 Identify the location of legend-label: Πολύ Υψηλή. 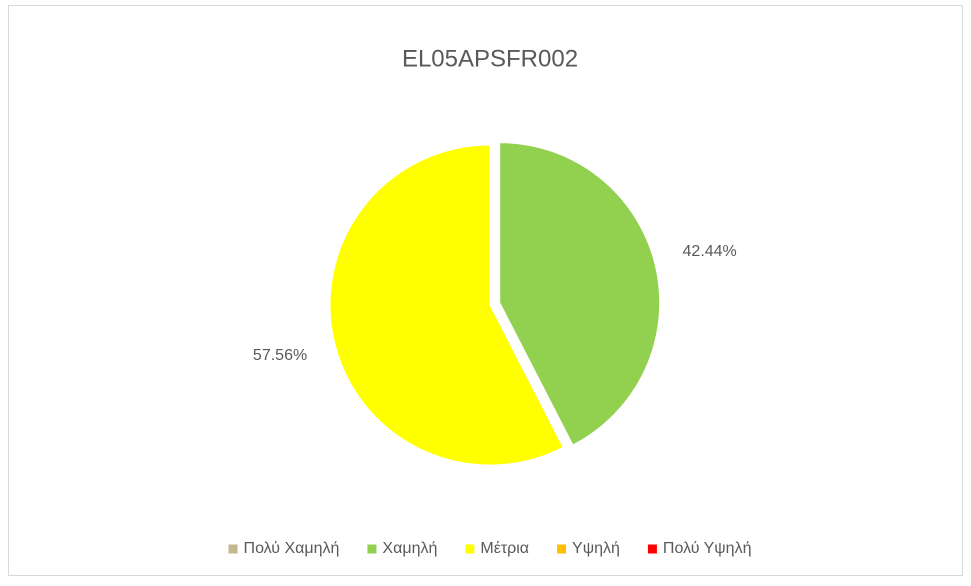
(707, 548).